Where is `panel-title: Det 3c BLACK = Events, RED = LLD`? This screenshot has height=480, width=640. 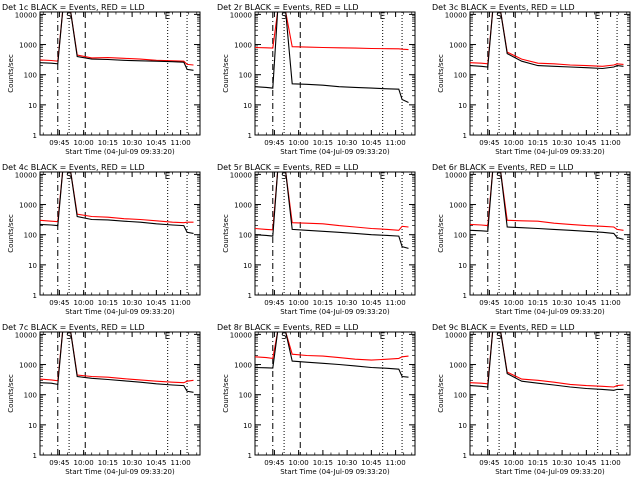 panel-title: Det 3c BLACK = Events, RED = LLD is located at coordinates (503, 7).